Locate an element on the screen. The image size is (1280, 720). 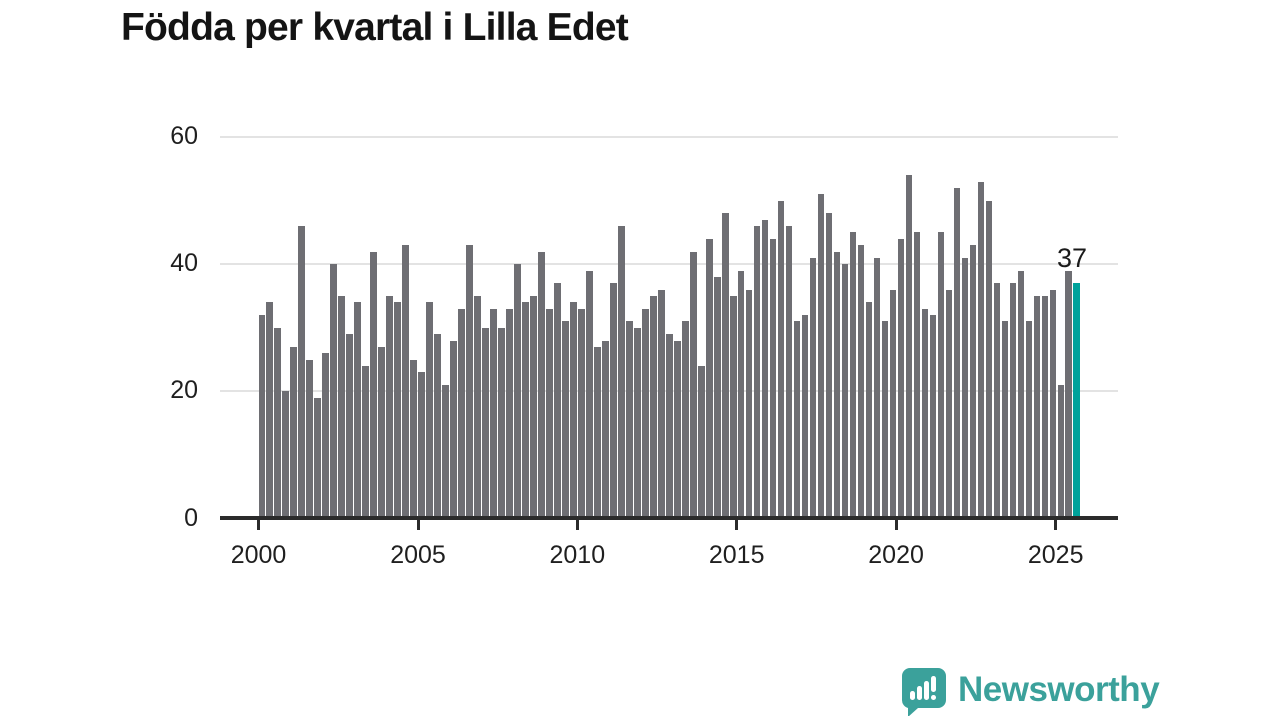
x-axis-tick-label: 2010 is located at coordinates (577, 555).